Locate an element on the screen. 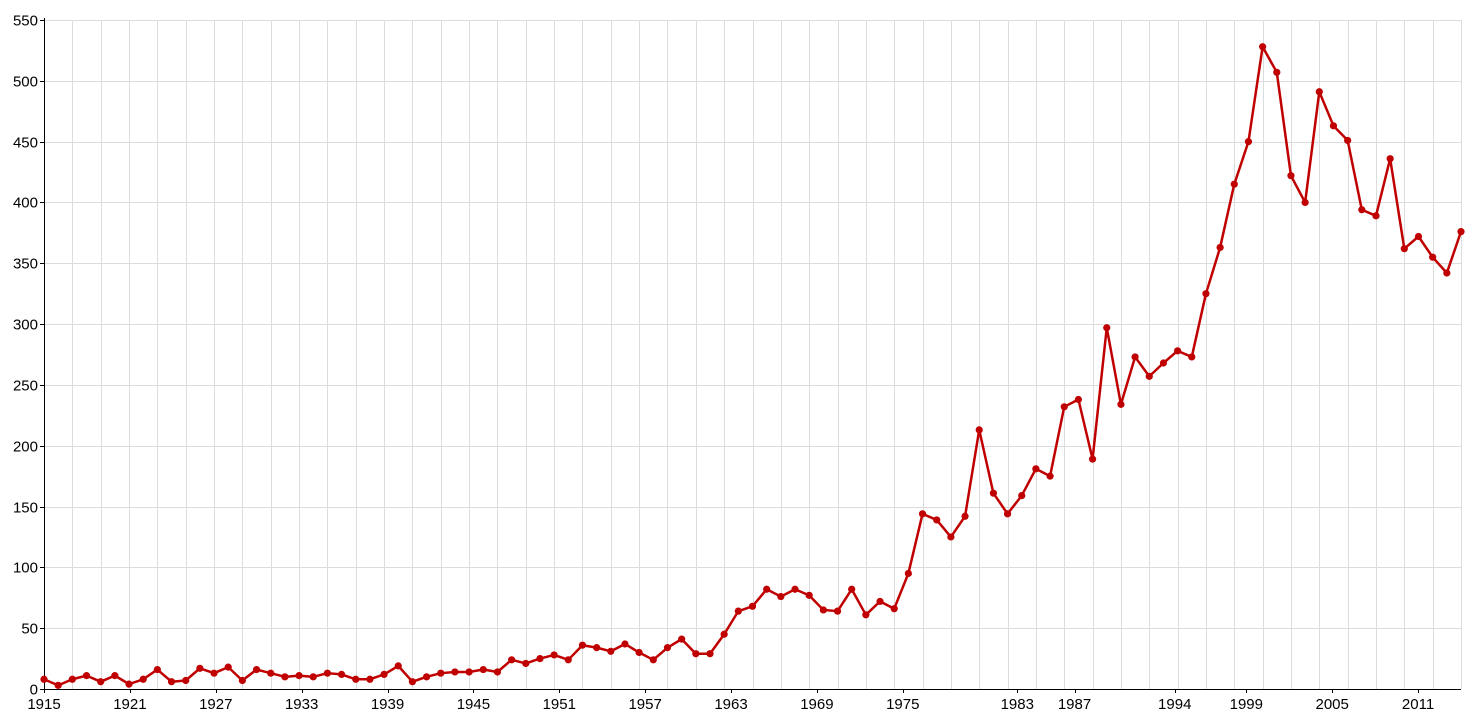 The image size is (1479, 723). x-tick-label: 1963 is located at coordinates (730, 704).